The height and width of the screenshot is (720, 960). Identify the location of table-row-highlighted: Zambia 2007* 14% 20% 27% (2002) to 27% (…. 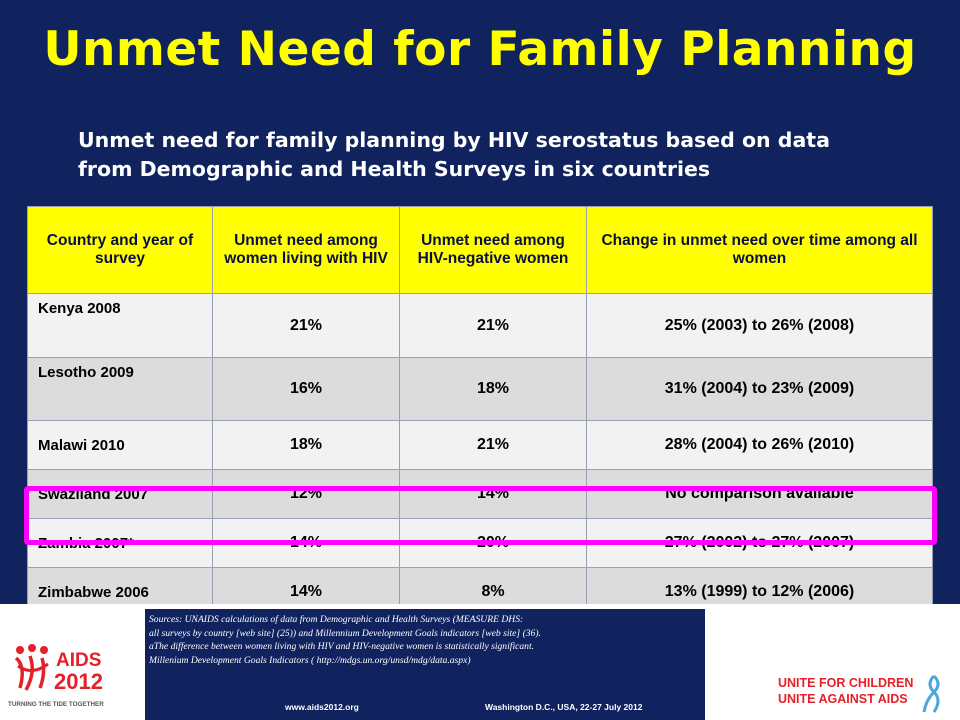
(480, 543).